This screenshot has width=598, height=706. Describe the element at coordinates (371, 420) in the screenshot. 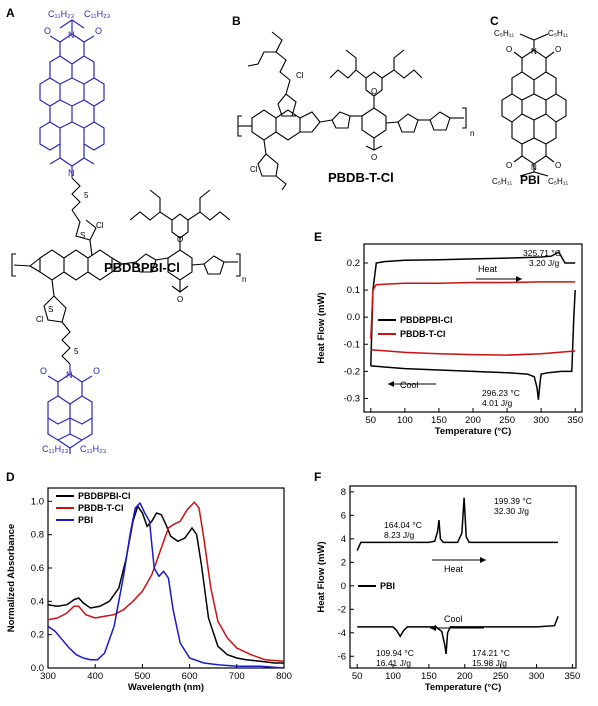

I see `x-tick-label: 50` at that location.